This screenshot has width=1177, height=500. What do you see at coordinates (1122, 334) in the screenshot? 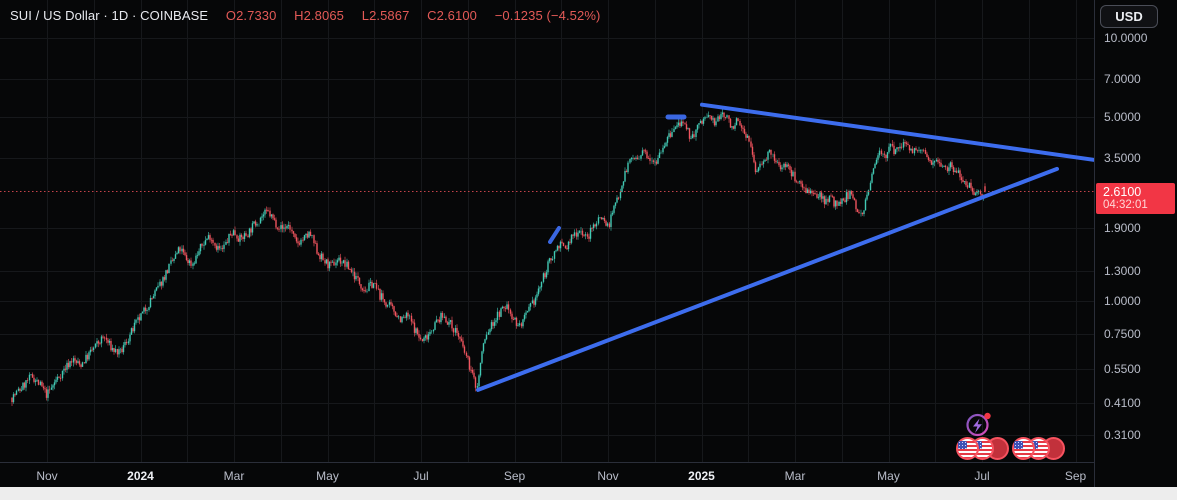
I see `price-axis-label: 0.7500` at bounding box center [1122, 334].